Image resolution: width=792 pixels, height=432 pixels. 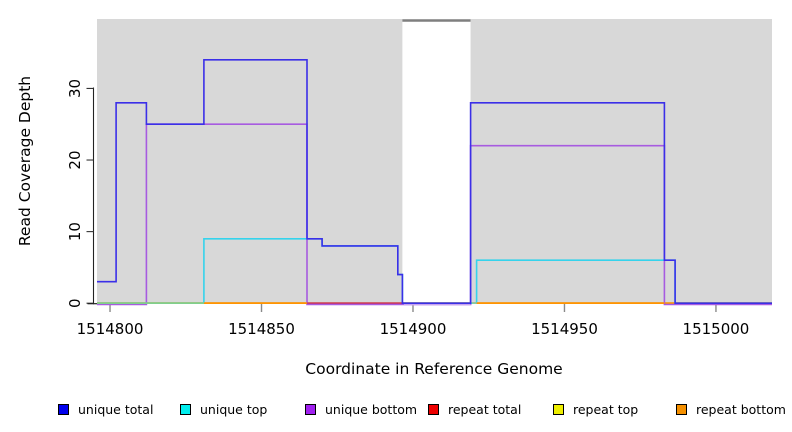 I want to click on legend-item-label: unique bottom, so click(x=371, y=409).